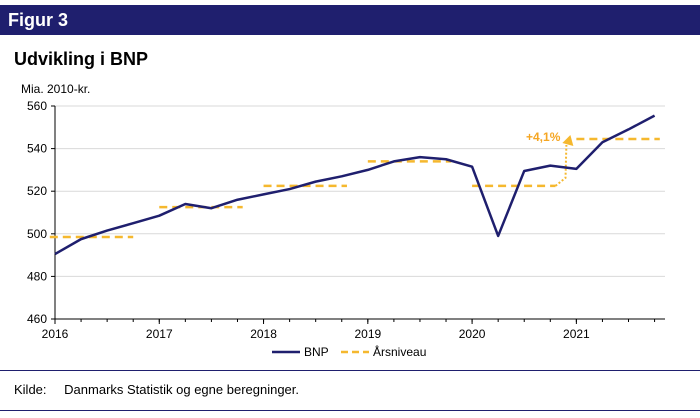 The height and width of the screenshot is (418, 700). I want to click on x-tick-label: 2018, so click(263, 334).